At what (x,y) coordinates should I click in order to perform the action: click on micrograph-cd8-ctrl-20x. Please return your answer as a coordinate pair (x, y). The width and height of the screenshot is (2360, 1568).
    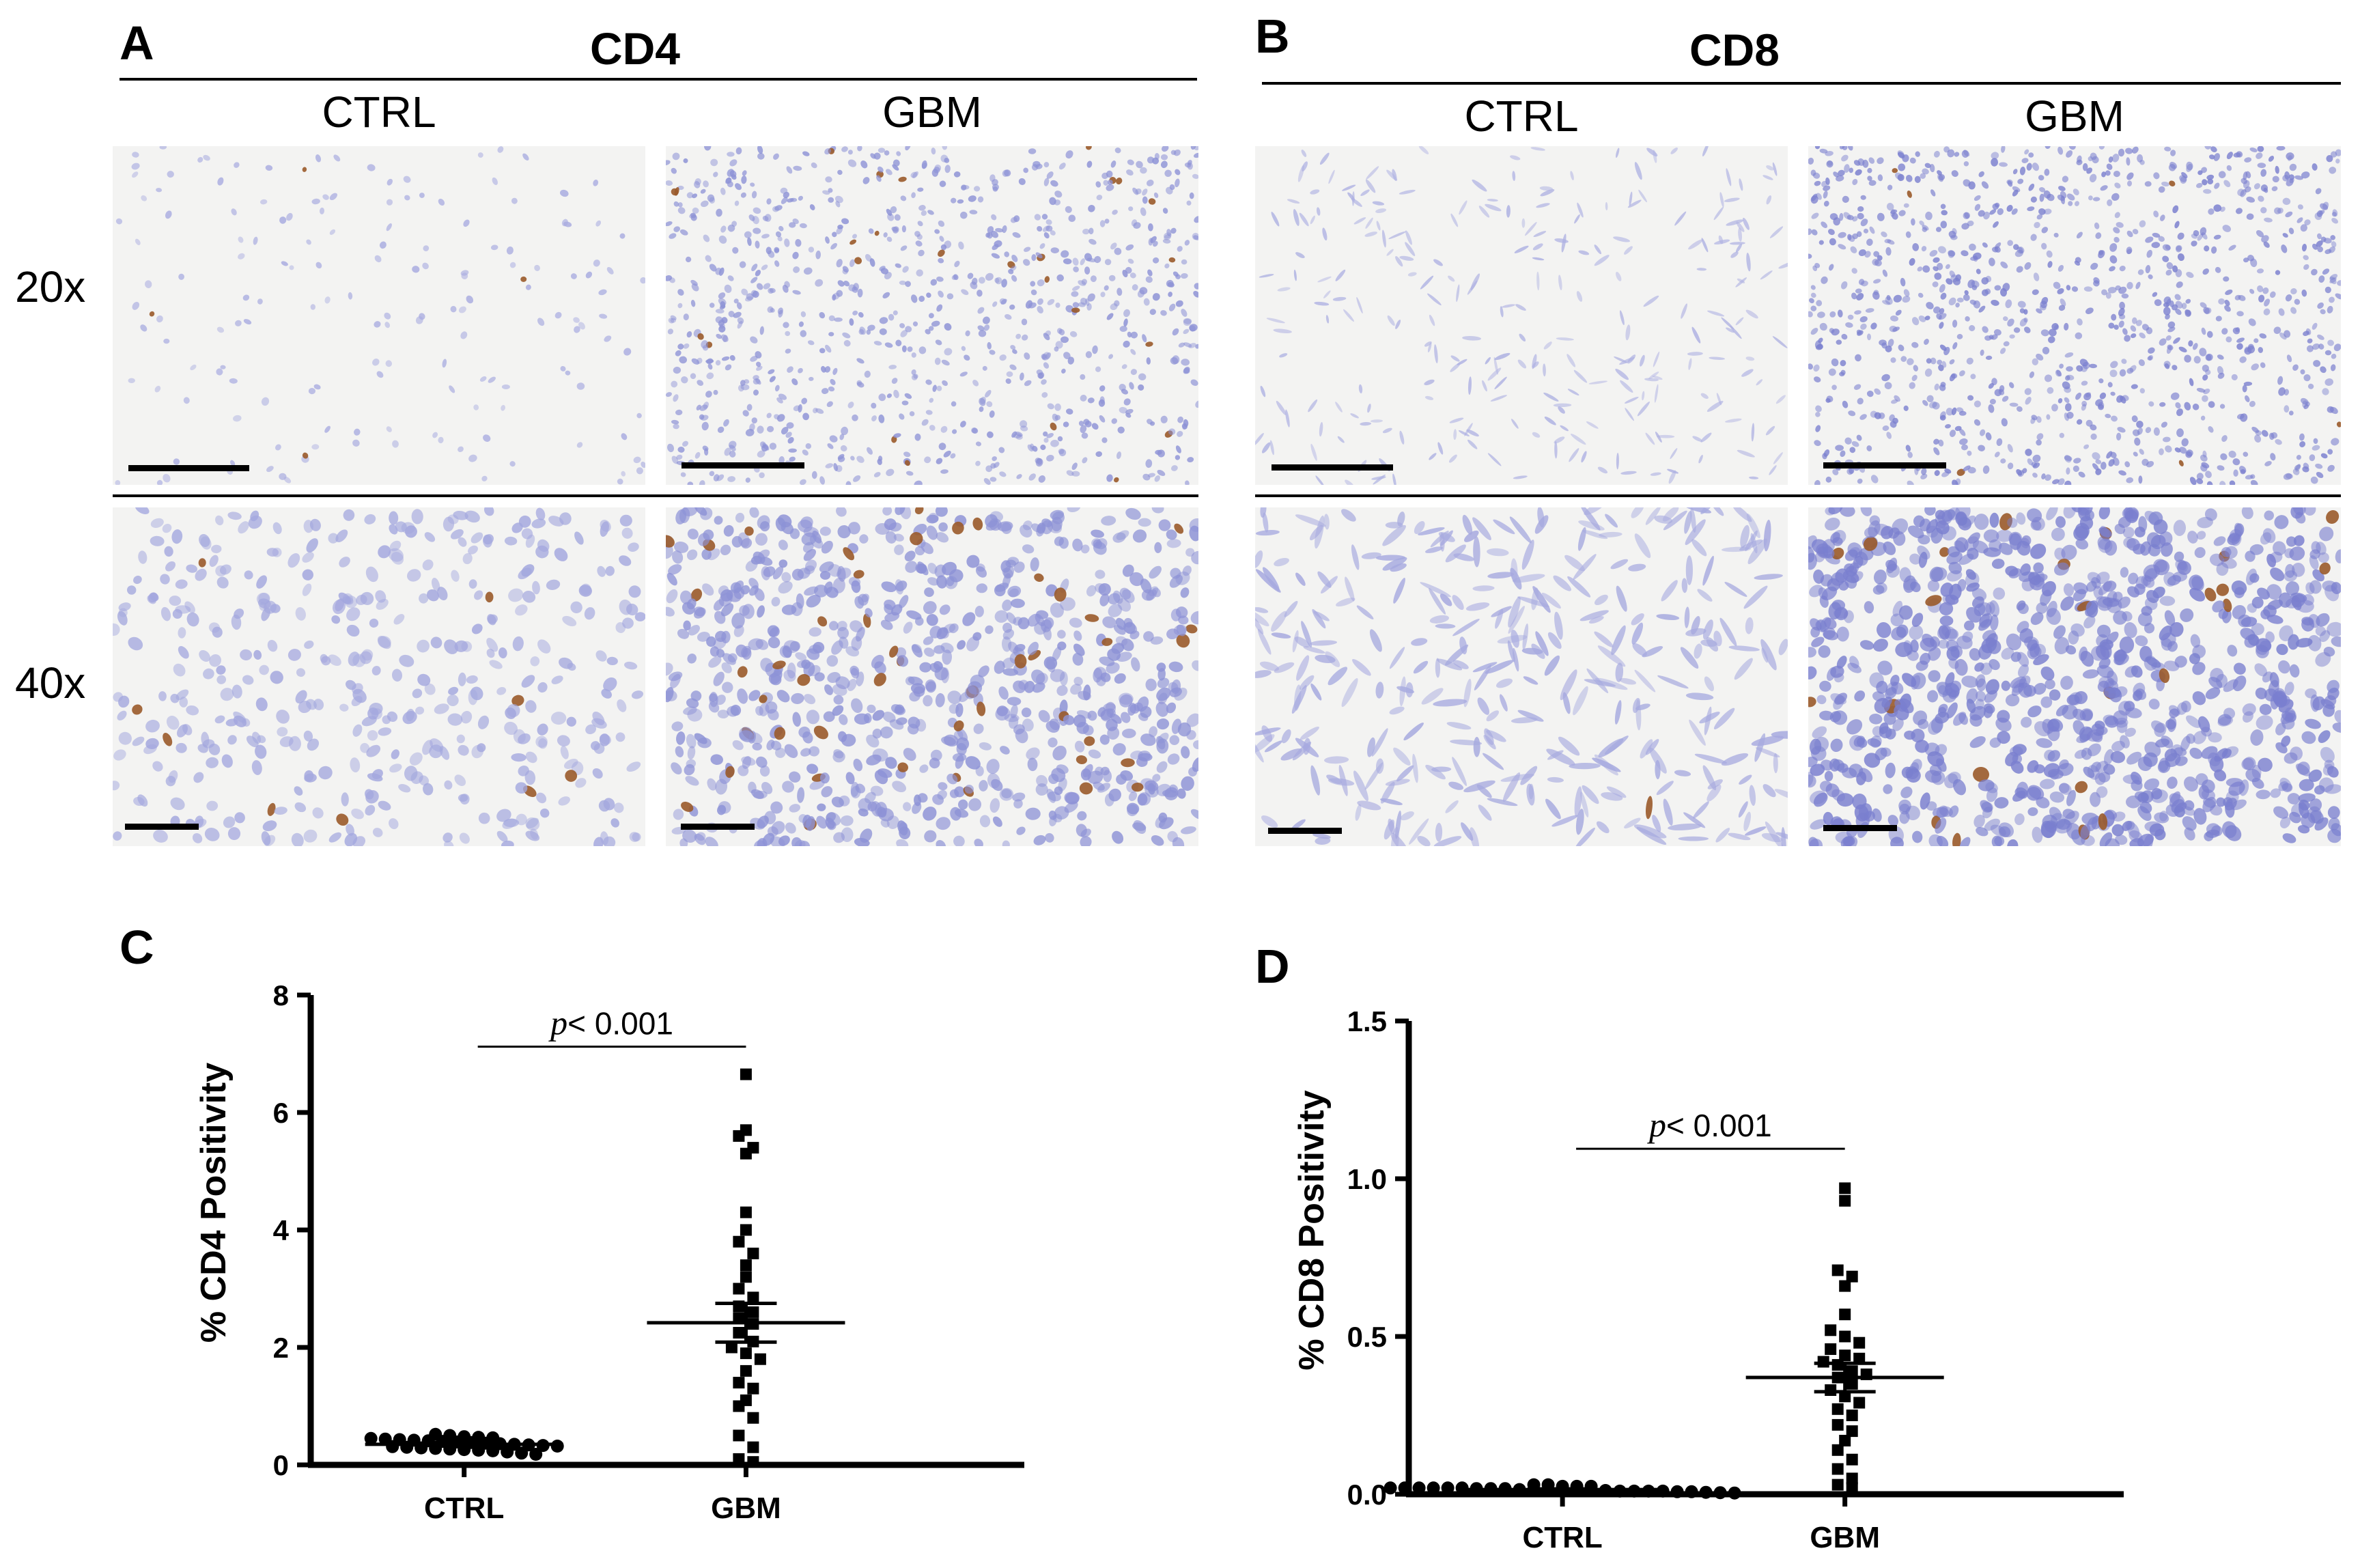
    Looking at the image, I should click on (1521, 315).